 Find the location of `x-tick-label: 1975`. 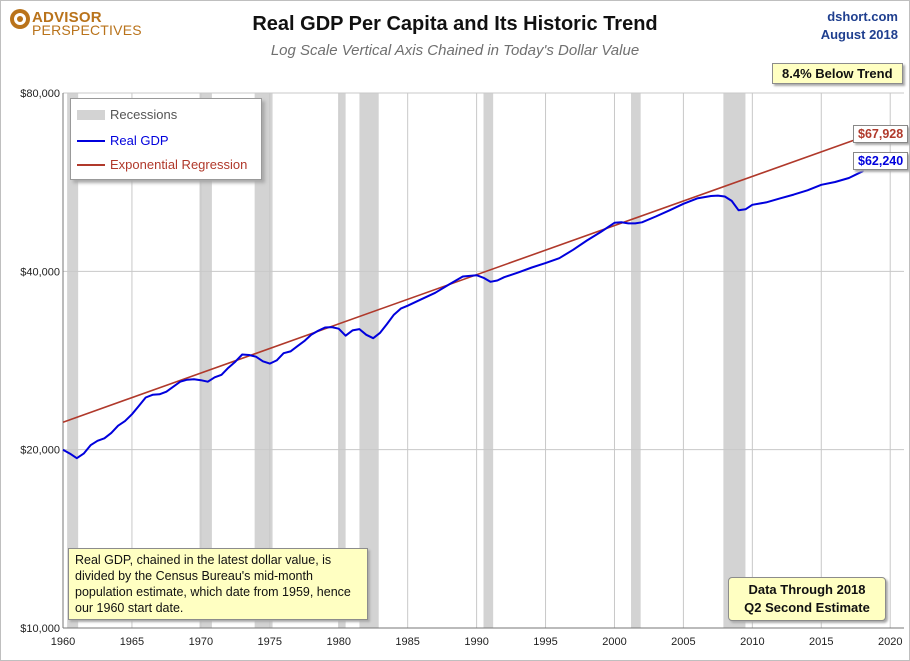

x-tick-label: 1975 is located at coordinates (270, 642).